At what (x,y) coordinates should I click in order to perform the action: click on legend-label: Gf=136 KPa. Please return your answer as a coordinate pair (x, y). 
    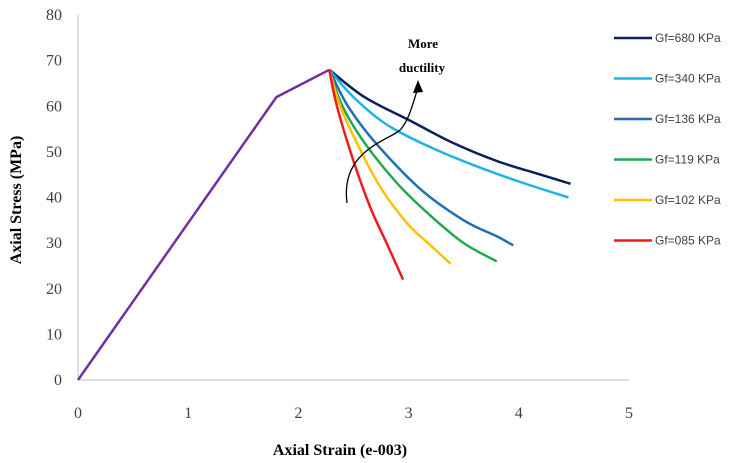
    Looking at the image, I should click on (688, 119).